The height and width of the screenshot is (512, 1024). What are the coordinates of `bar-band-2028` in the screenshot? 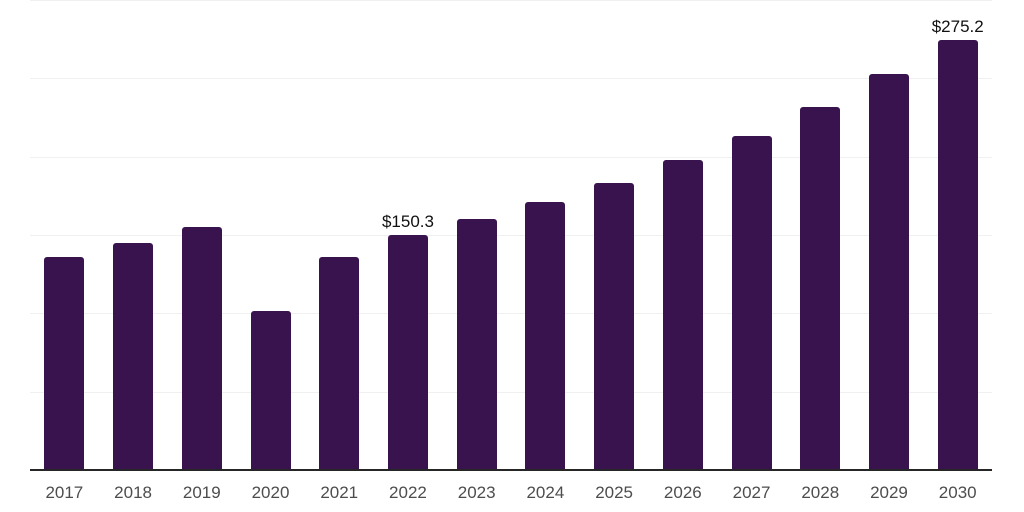 It's located at (820, 235).